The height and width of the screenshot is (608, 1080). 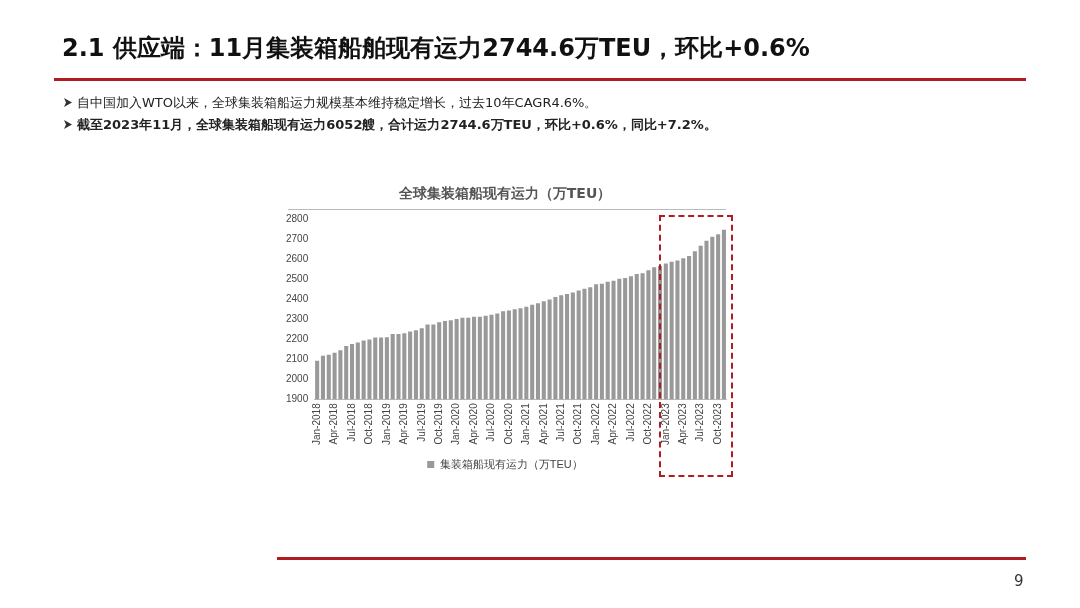 What do you see at coordinates (297, 378) in the screenshot?
I see `y-tick-label: 2000` at bounding box center [297, 378].